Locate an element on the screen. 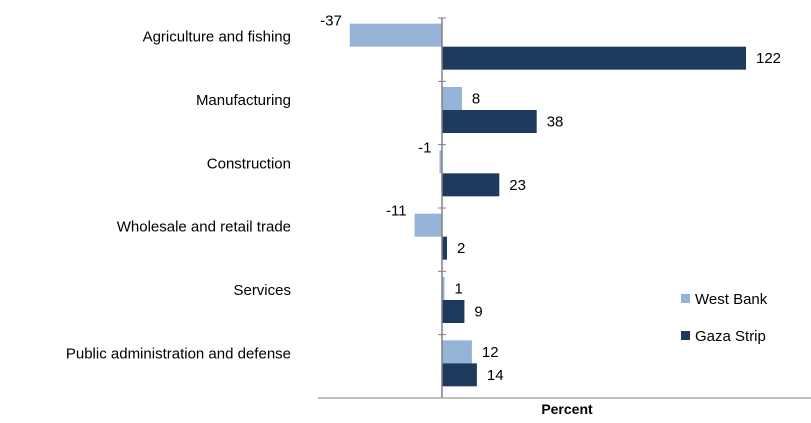 The image size is (811, 423). legend-swatch-west-bank is located at coordinates (685, 298).